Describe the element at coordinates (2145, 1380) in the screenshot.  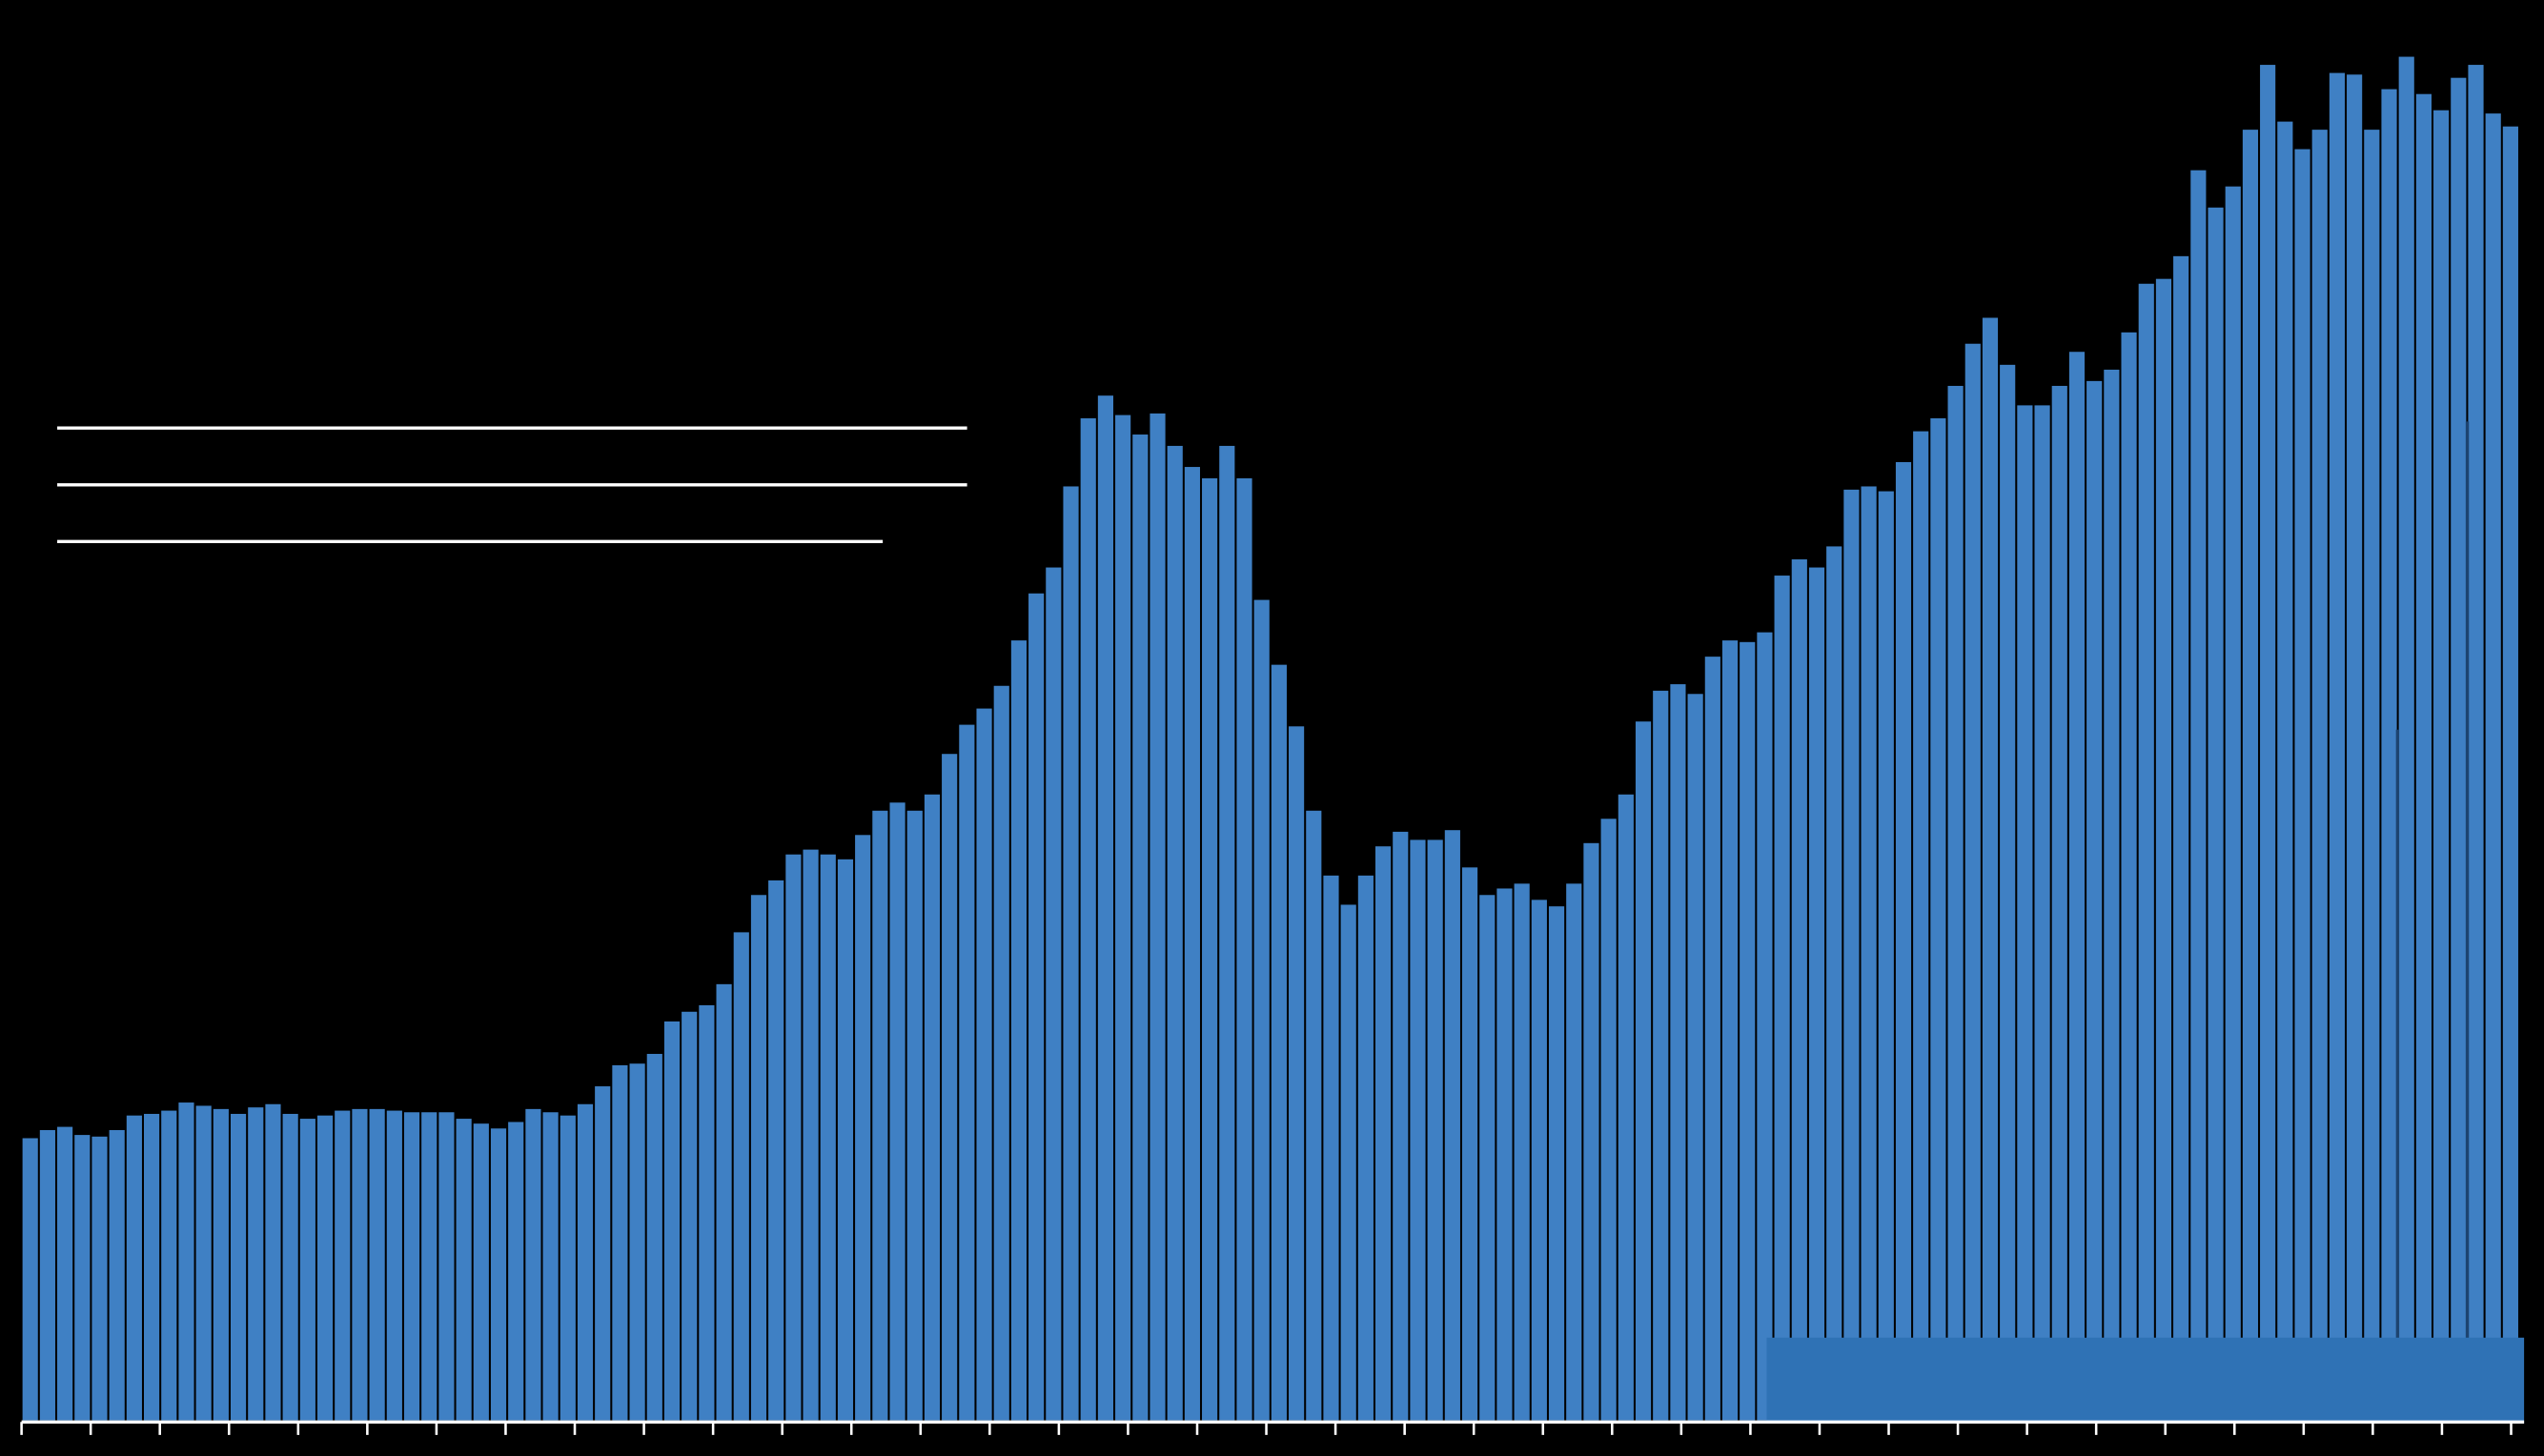
I see `overlay-panel` at that location.